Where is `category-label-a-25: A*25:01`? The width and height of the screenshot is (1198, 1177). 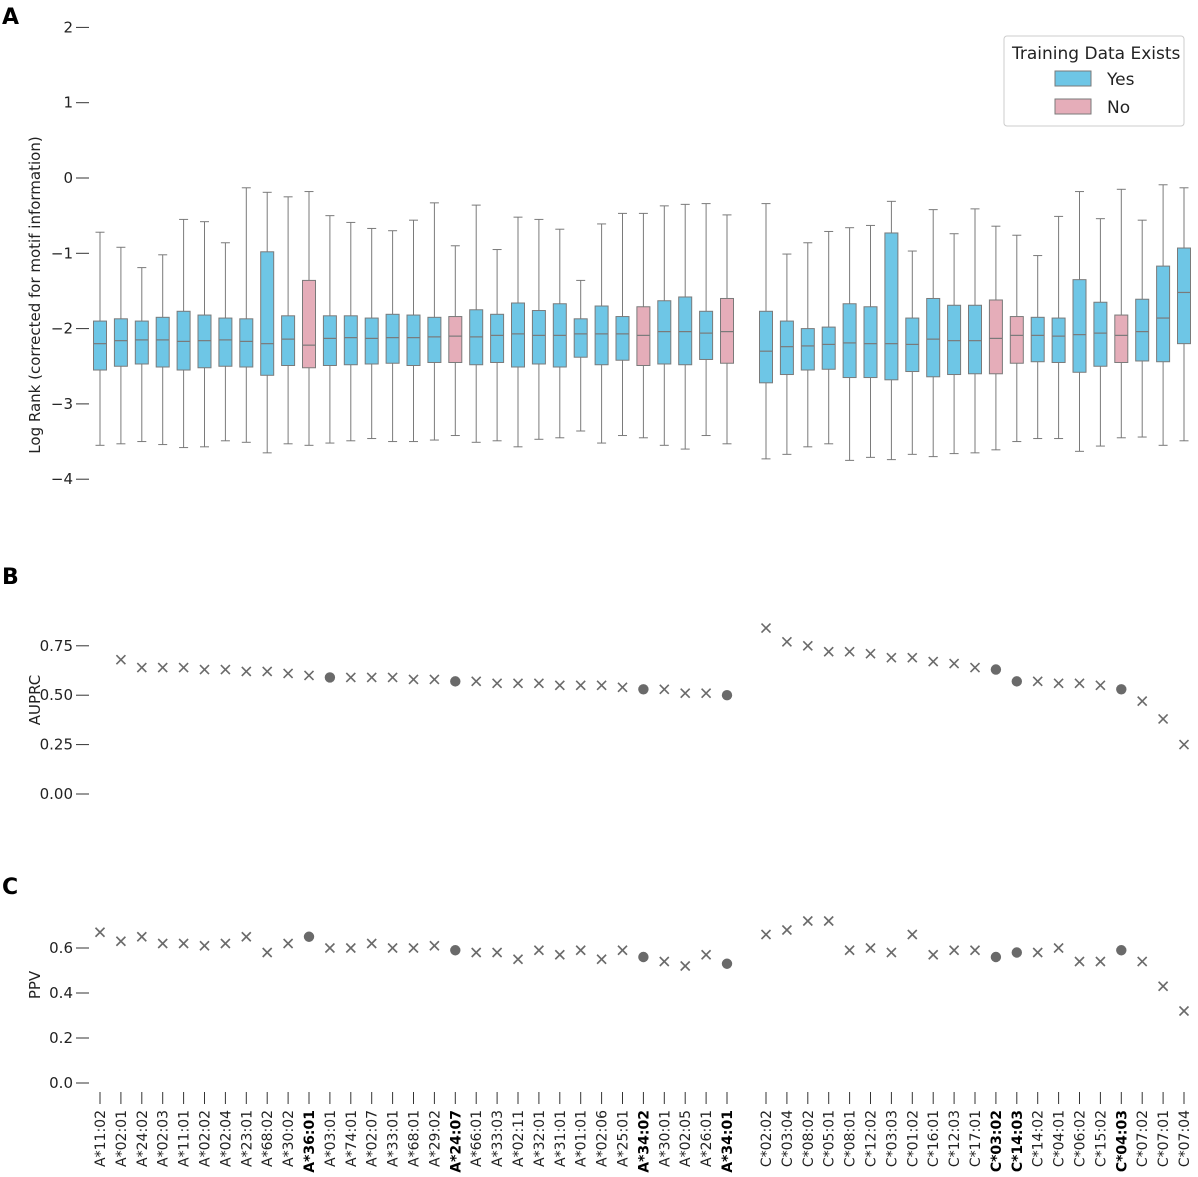
category-label-a-25: A*25:01 is located at coordinates (624, 1138).